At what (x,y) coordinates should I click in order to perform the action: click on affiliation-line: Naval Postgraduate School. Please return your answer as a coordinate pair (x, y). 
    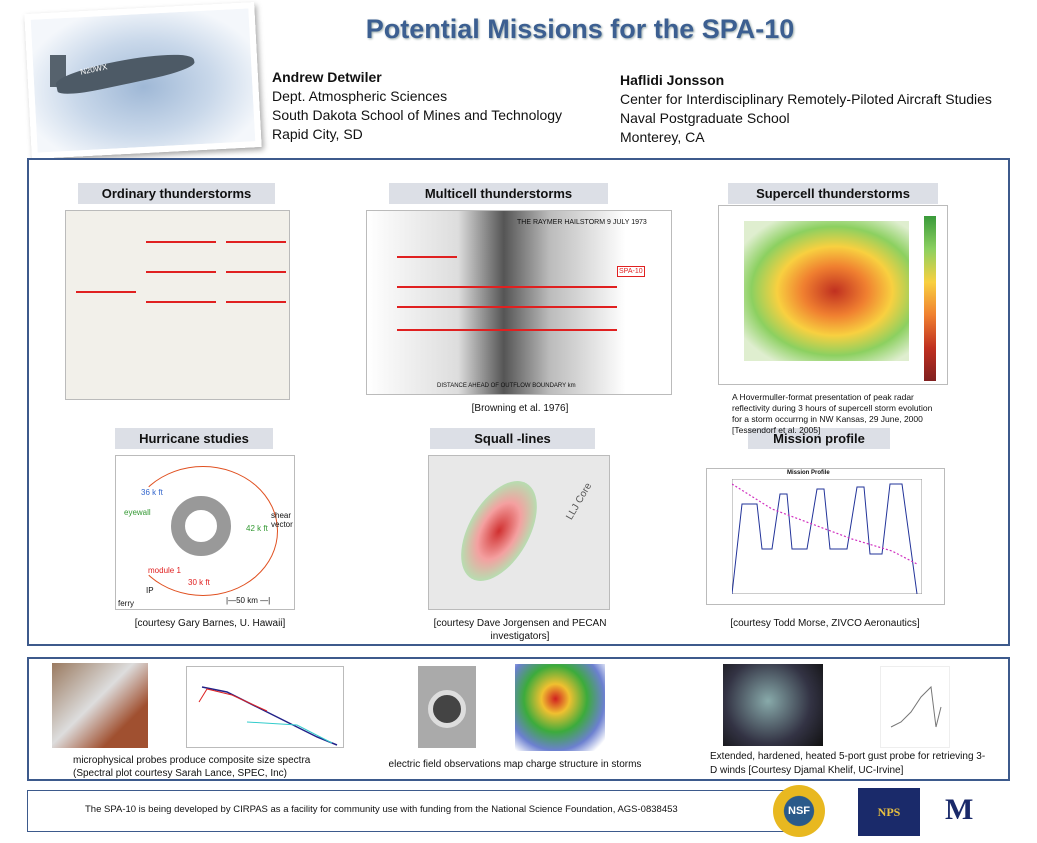
    Looking at the image, I should click on (705, 118).